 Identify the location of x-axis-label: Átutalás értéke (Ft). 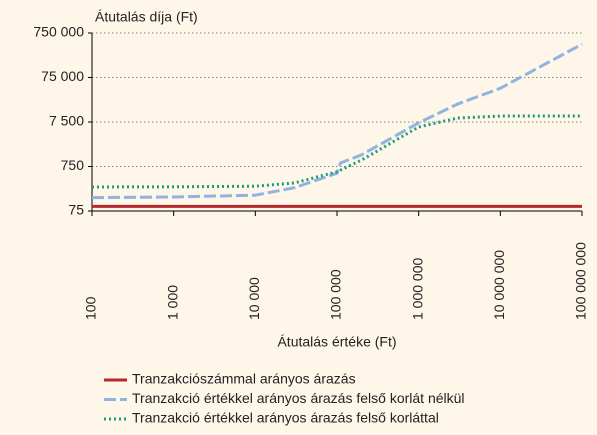
(336, 342).